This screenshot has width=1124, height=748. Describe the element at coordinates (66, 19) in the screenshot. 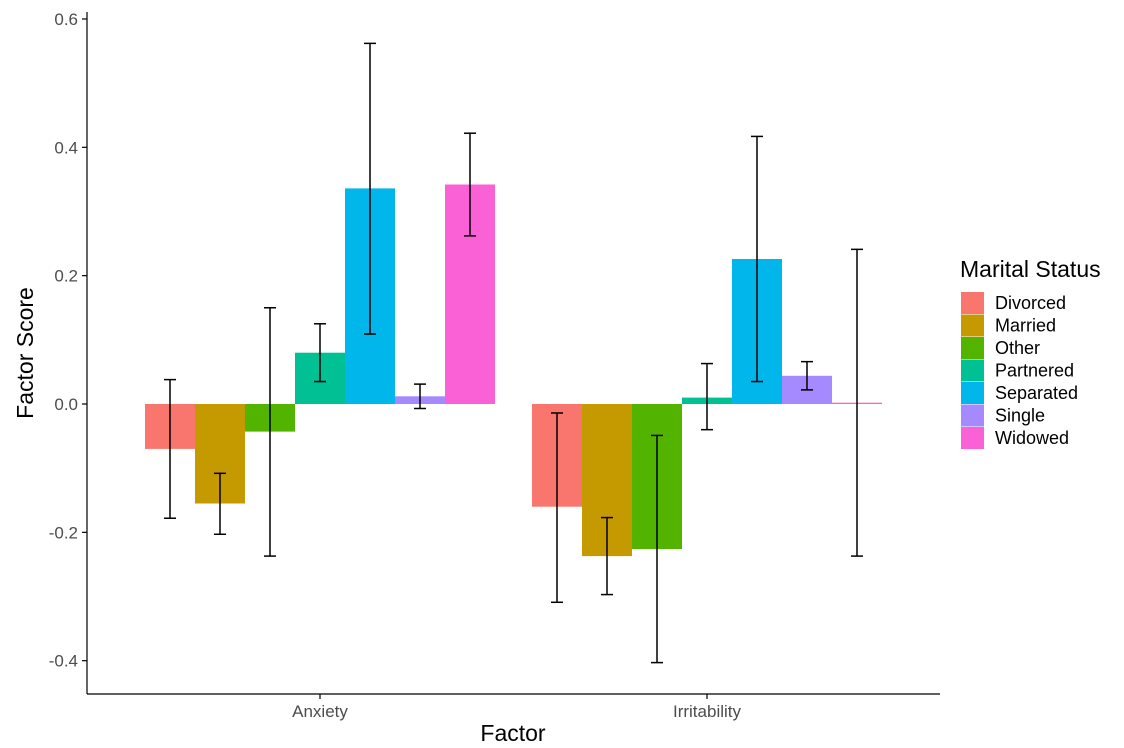

I see `y-tick-label: 0.6` at that location.